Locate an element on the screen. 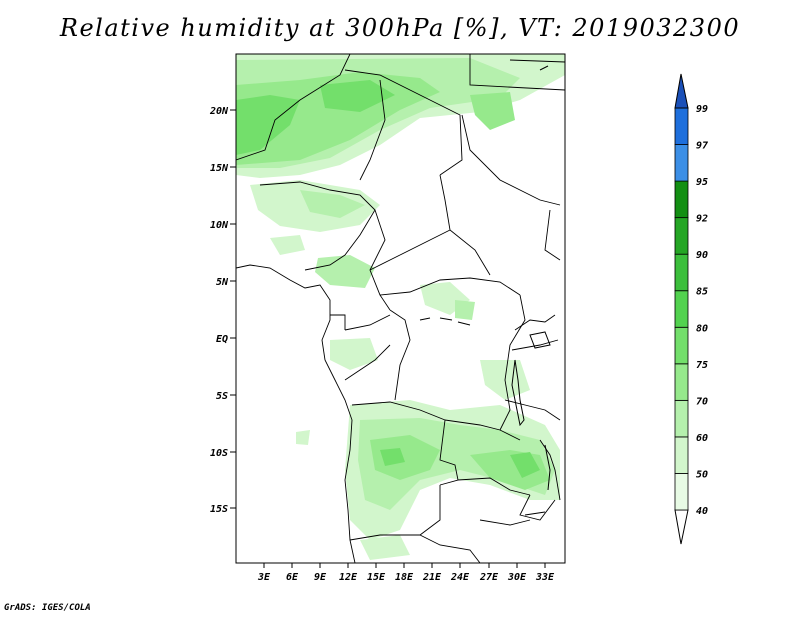 Image resolution: width=800 pixels, height=618 pixels. colorbar-level-label: 75 is located at coordinates (702, 365).